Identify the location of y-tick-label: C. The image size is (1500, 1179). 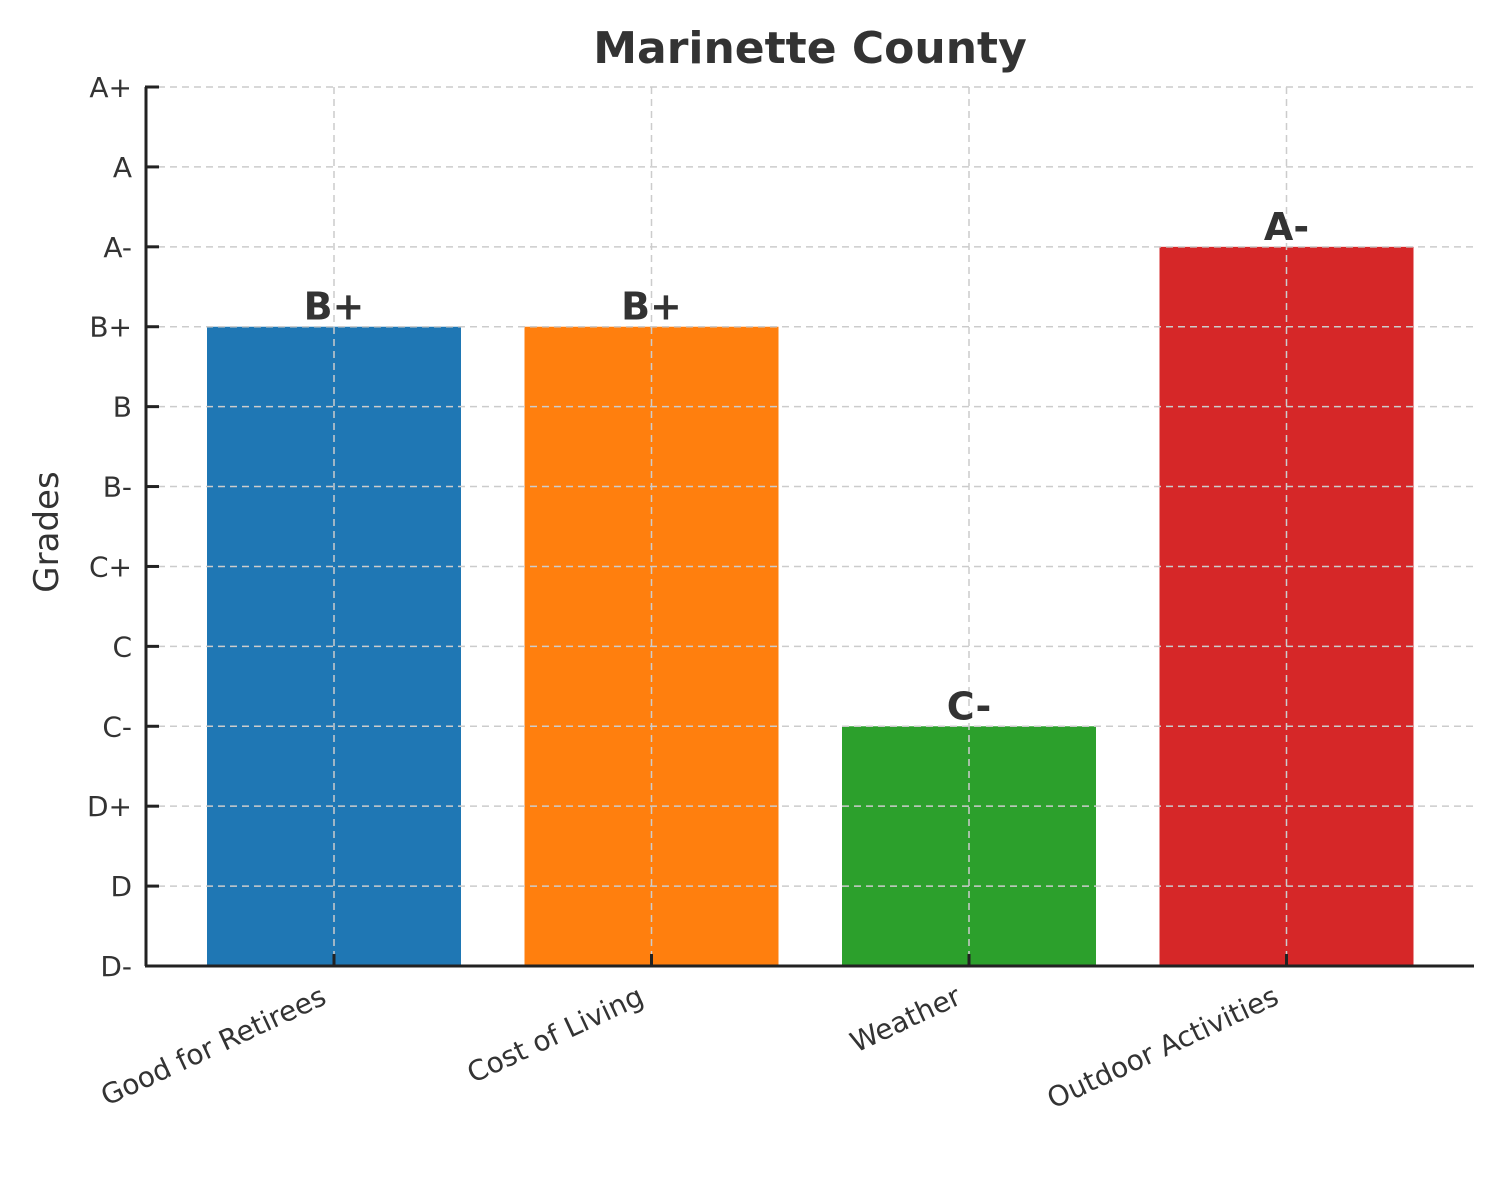
(122, 646).